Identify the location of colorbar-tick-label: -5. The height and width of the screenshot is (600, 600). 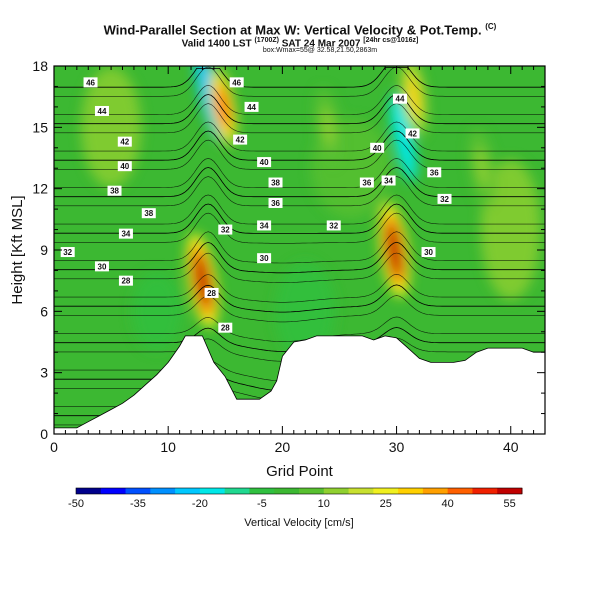
(262, 504).